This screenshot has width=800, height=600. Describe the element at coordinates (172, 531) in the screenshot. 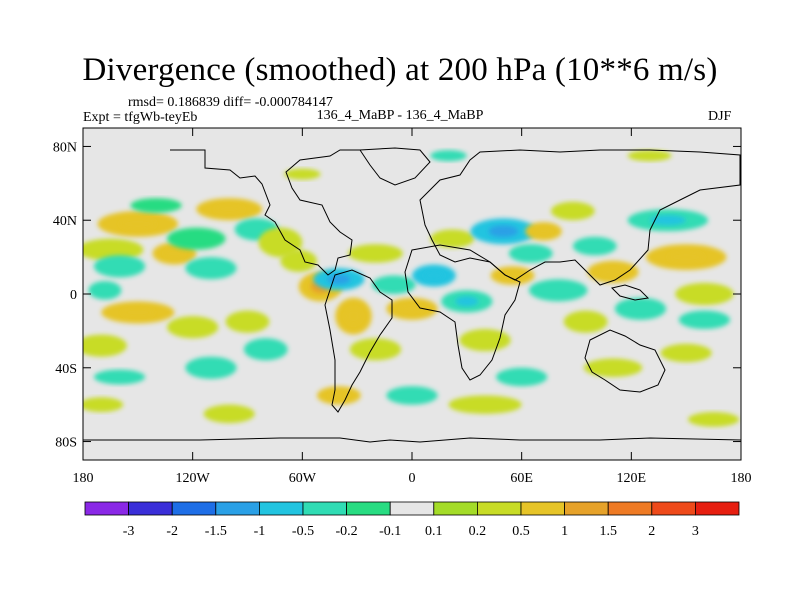

I see `colorbar-label: -2` at that location.